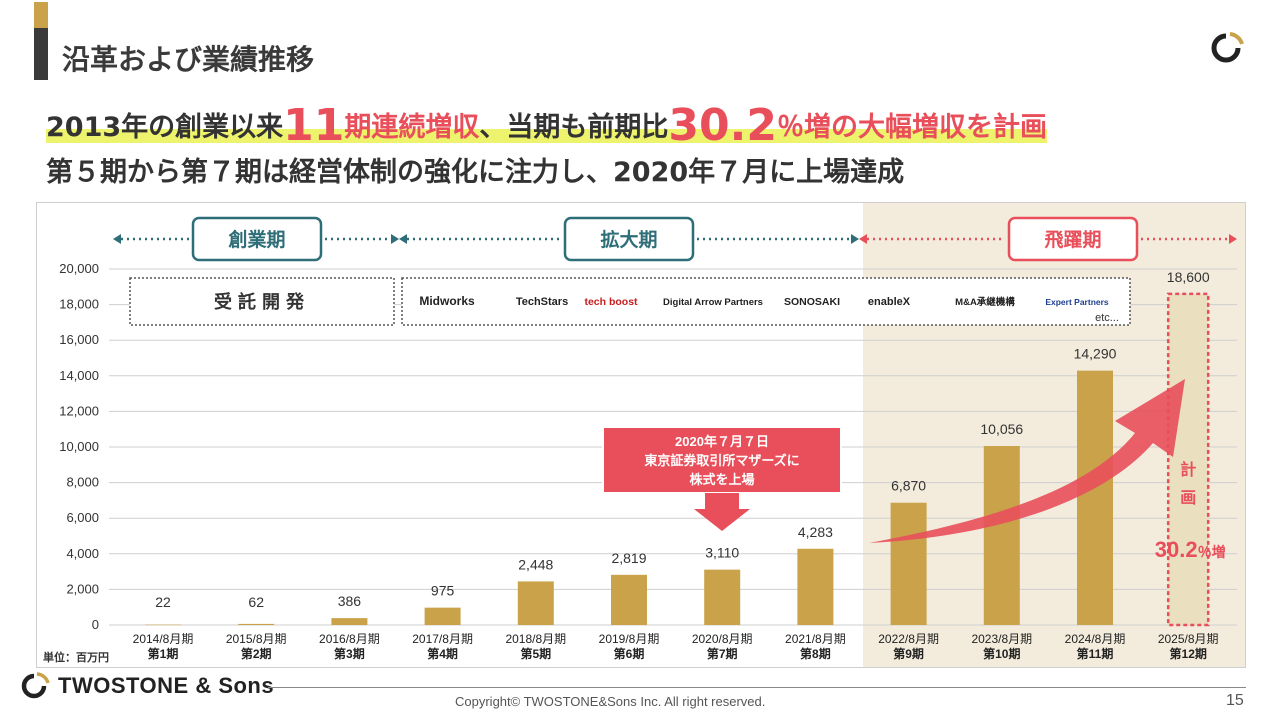 This screenshot has width=1280, height=720. Describe the element at coordinates (908, 653) in the screenshot. I see `x-period-label: 第9期` at that location.